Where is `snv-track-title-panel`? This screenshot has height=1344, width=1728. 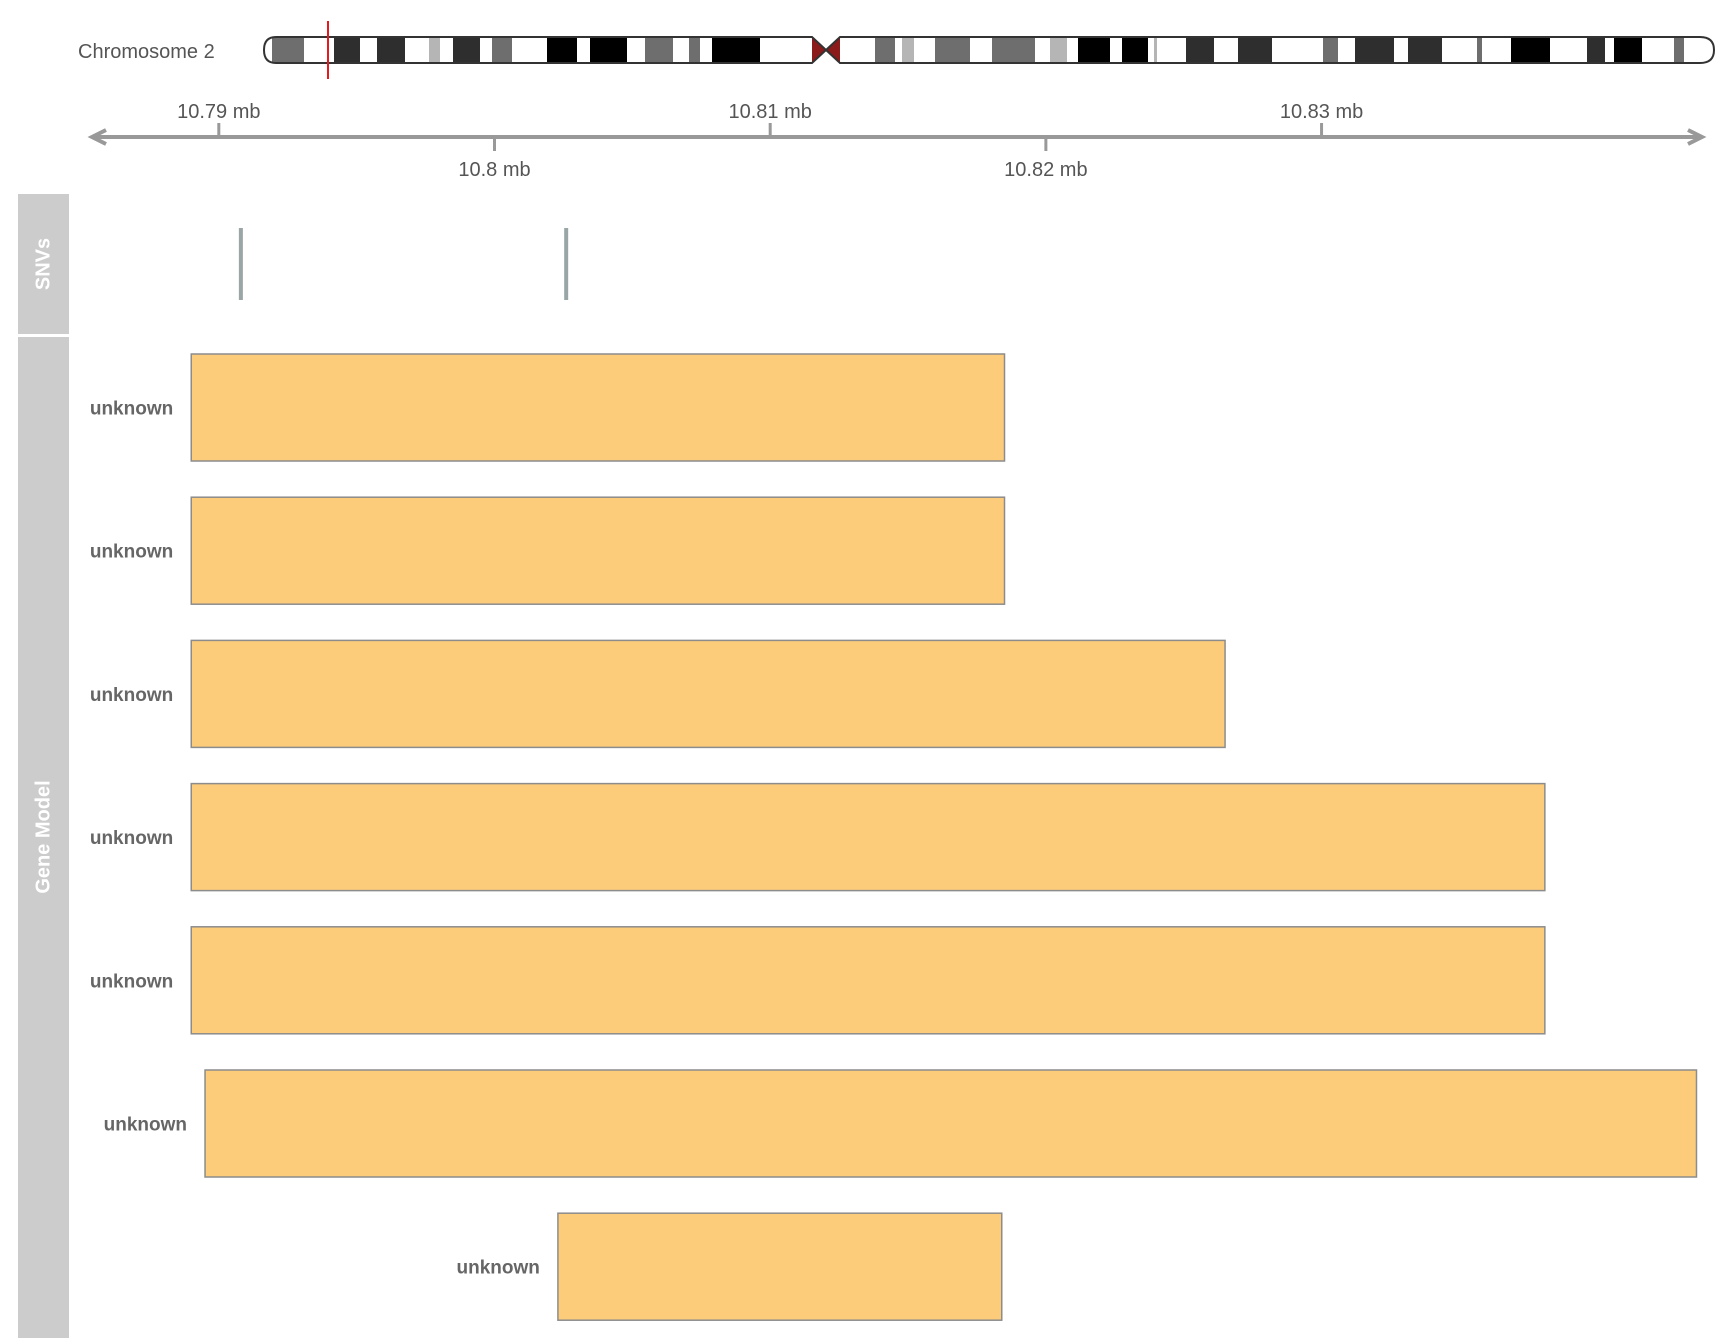
snv-track-title-panel is located at coordinates (43, 264).